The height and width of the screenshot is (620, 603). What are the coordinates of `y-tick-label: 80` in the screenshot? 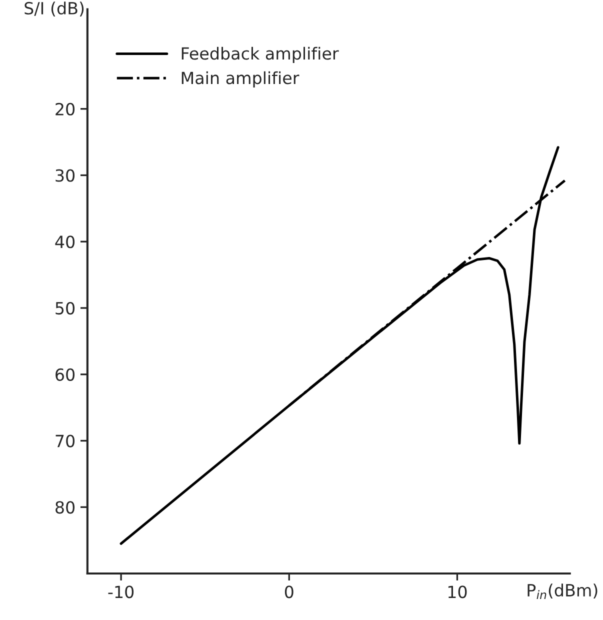 It's located at (65, 507).